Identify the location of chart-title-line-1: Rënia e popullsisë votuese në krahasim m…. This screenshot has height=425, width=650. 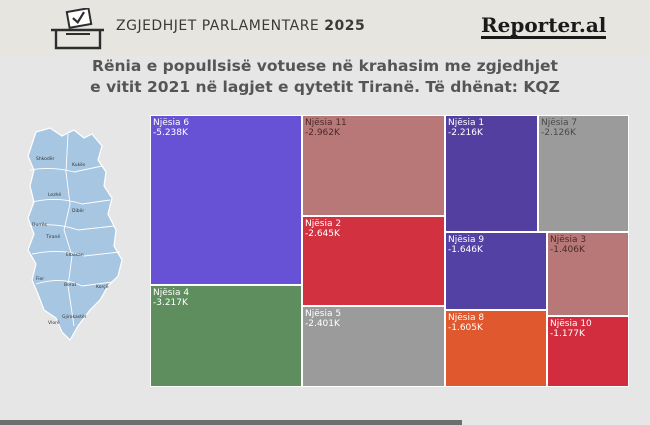
(325, 66).